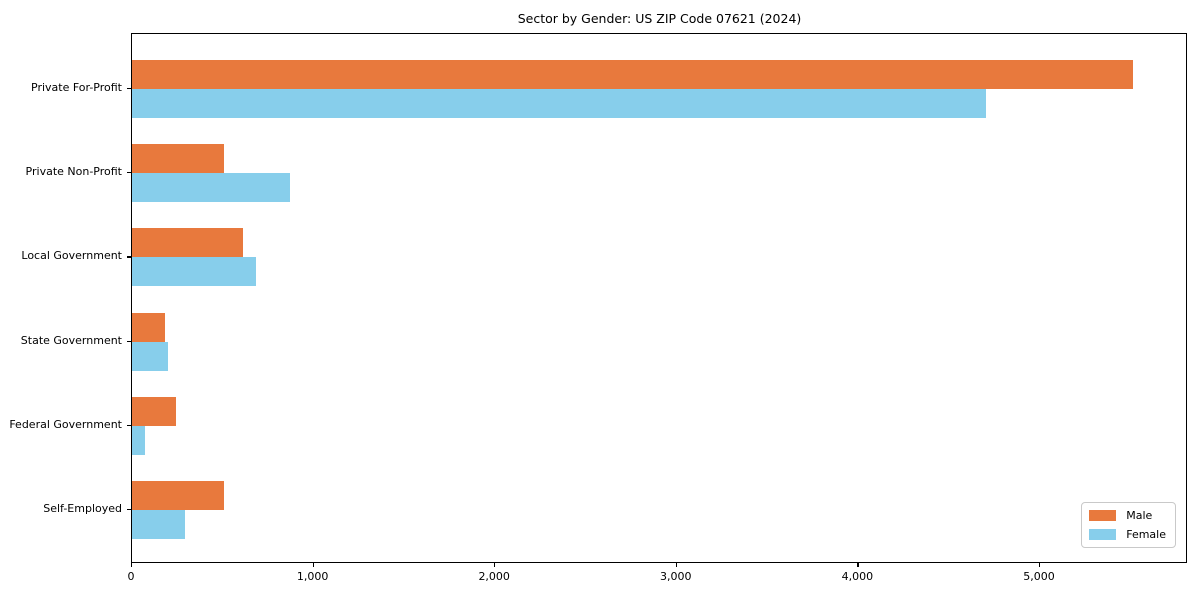 This screenshot has width=1200, height=600. I want to click on bar-female-federal-government, so click(138, 440).